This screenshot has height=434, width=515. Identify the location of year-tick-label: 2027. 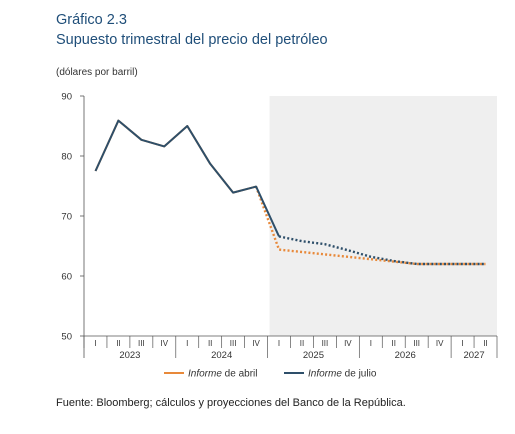
(473, 355).